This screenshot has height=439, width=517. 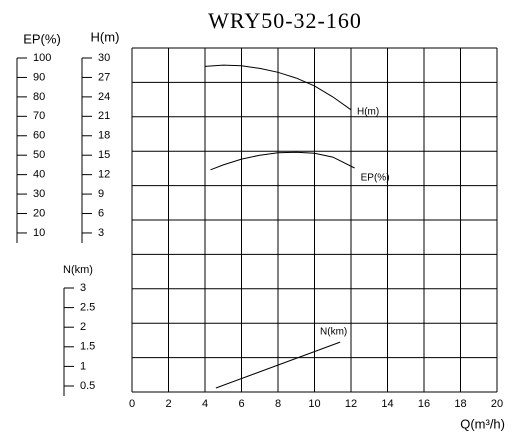 What do you see at coordinates (39, 97) in the screenshot?
I see `y-tick-label: 80` at bounding box center [39, 97].